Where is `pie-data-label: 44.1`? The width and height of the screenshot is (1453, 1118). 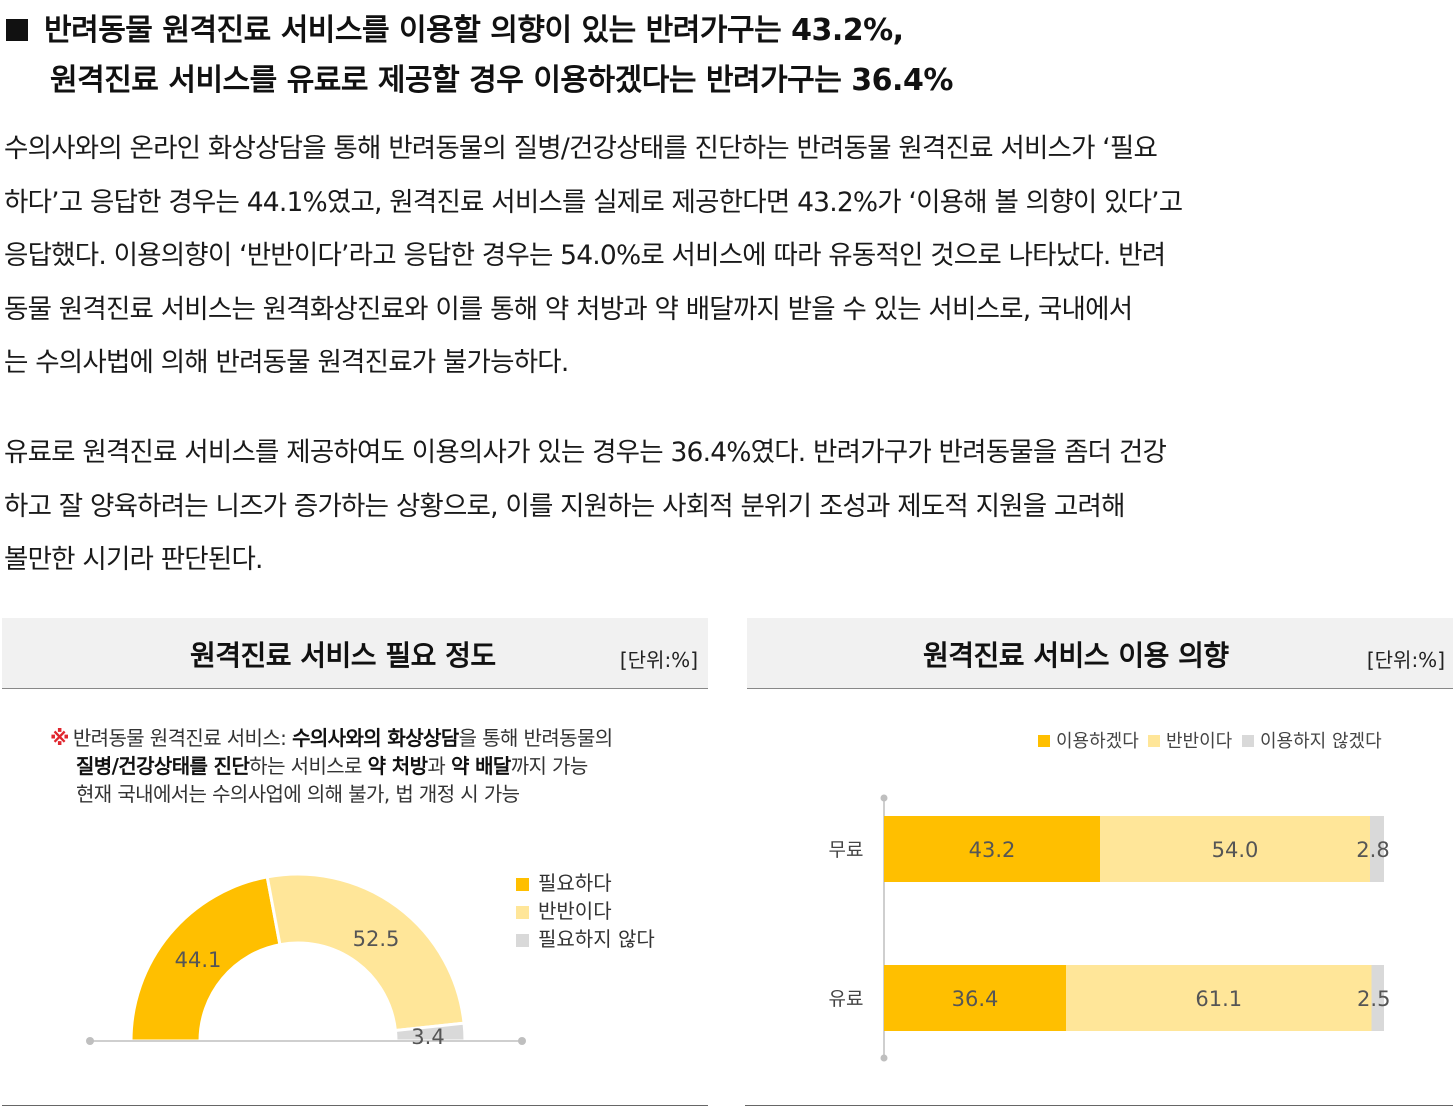 pie-data-label: 44.1 is located at coordinates (198, 960).